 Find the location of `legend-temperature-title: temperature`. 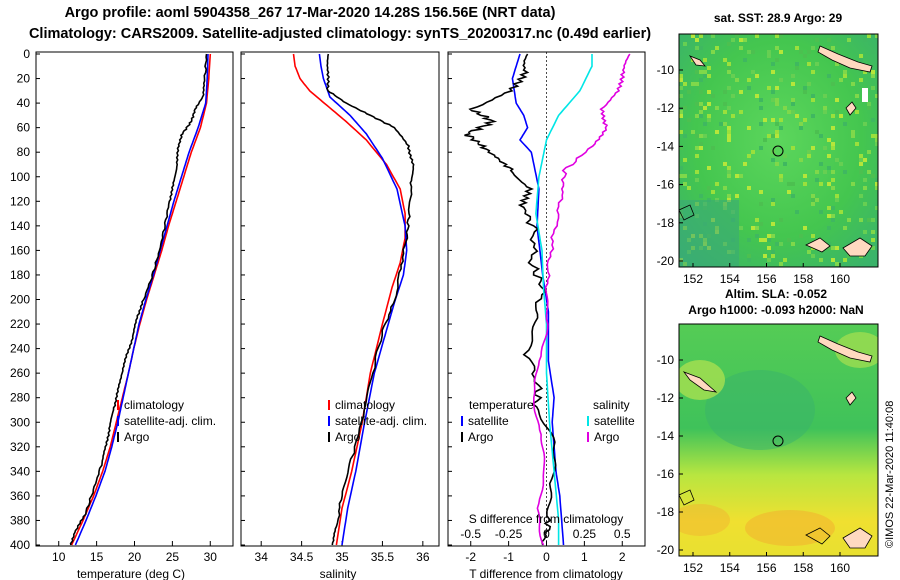

legend-temperature-title: temperature is located at coordinates (501, 405).